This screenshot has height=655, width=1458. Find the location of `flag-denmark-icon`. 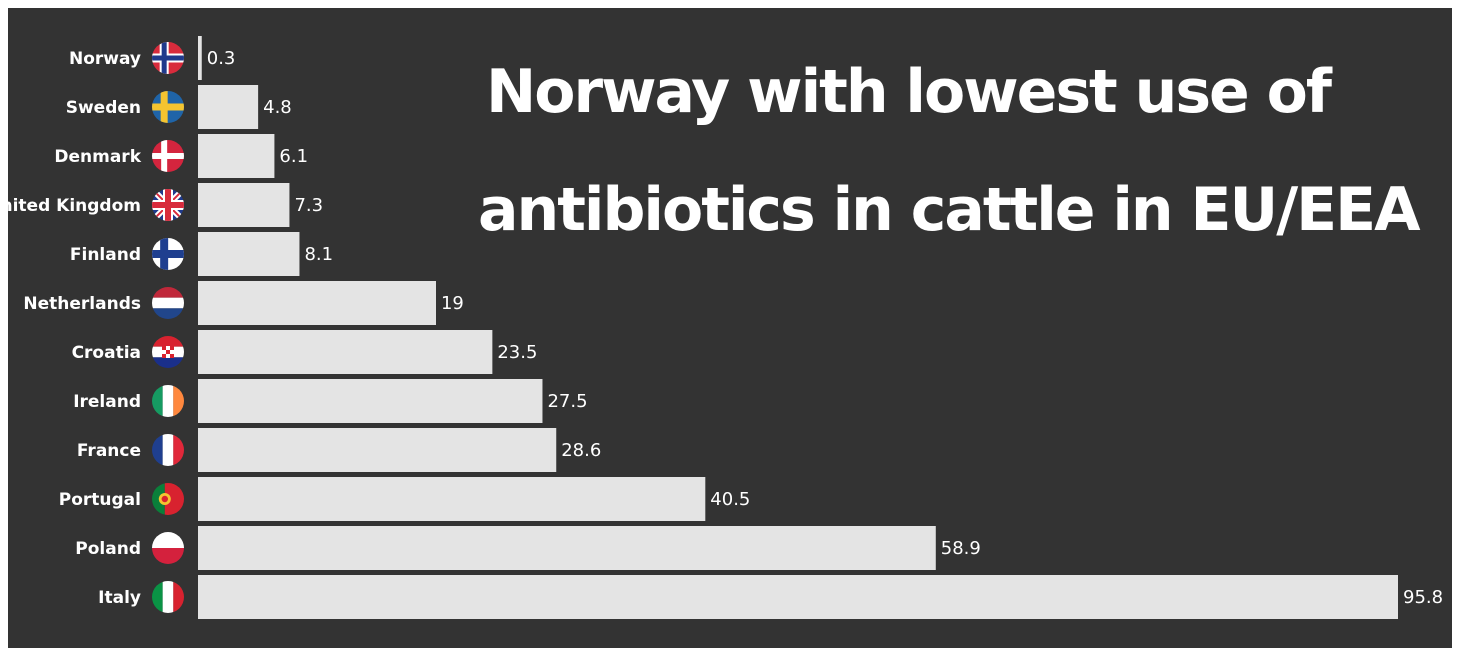

flag-denmark-icon is located at coordinates (168, 156).